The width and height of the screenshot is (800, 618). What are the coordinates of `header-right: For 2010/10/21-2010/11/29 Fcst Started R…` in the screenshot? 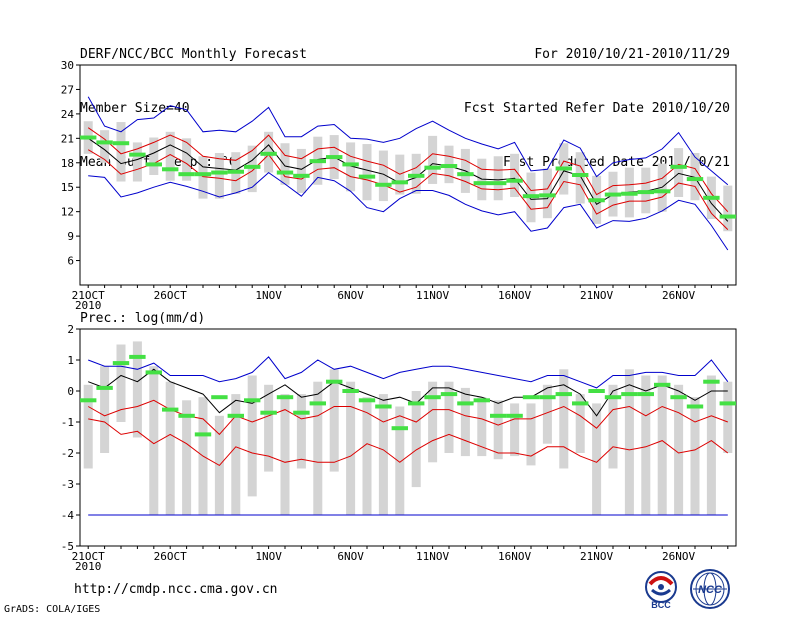 It's located at (597, 100).